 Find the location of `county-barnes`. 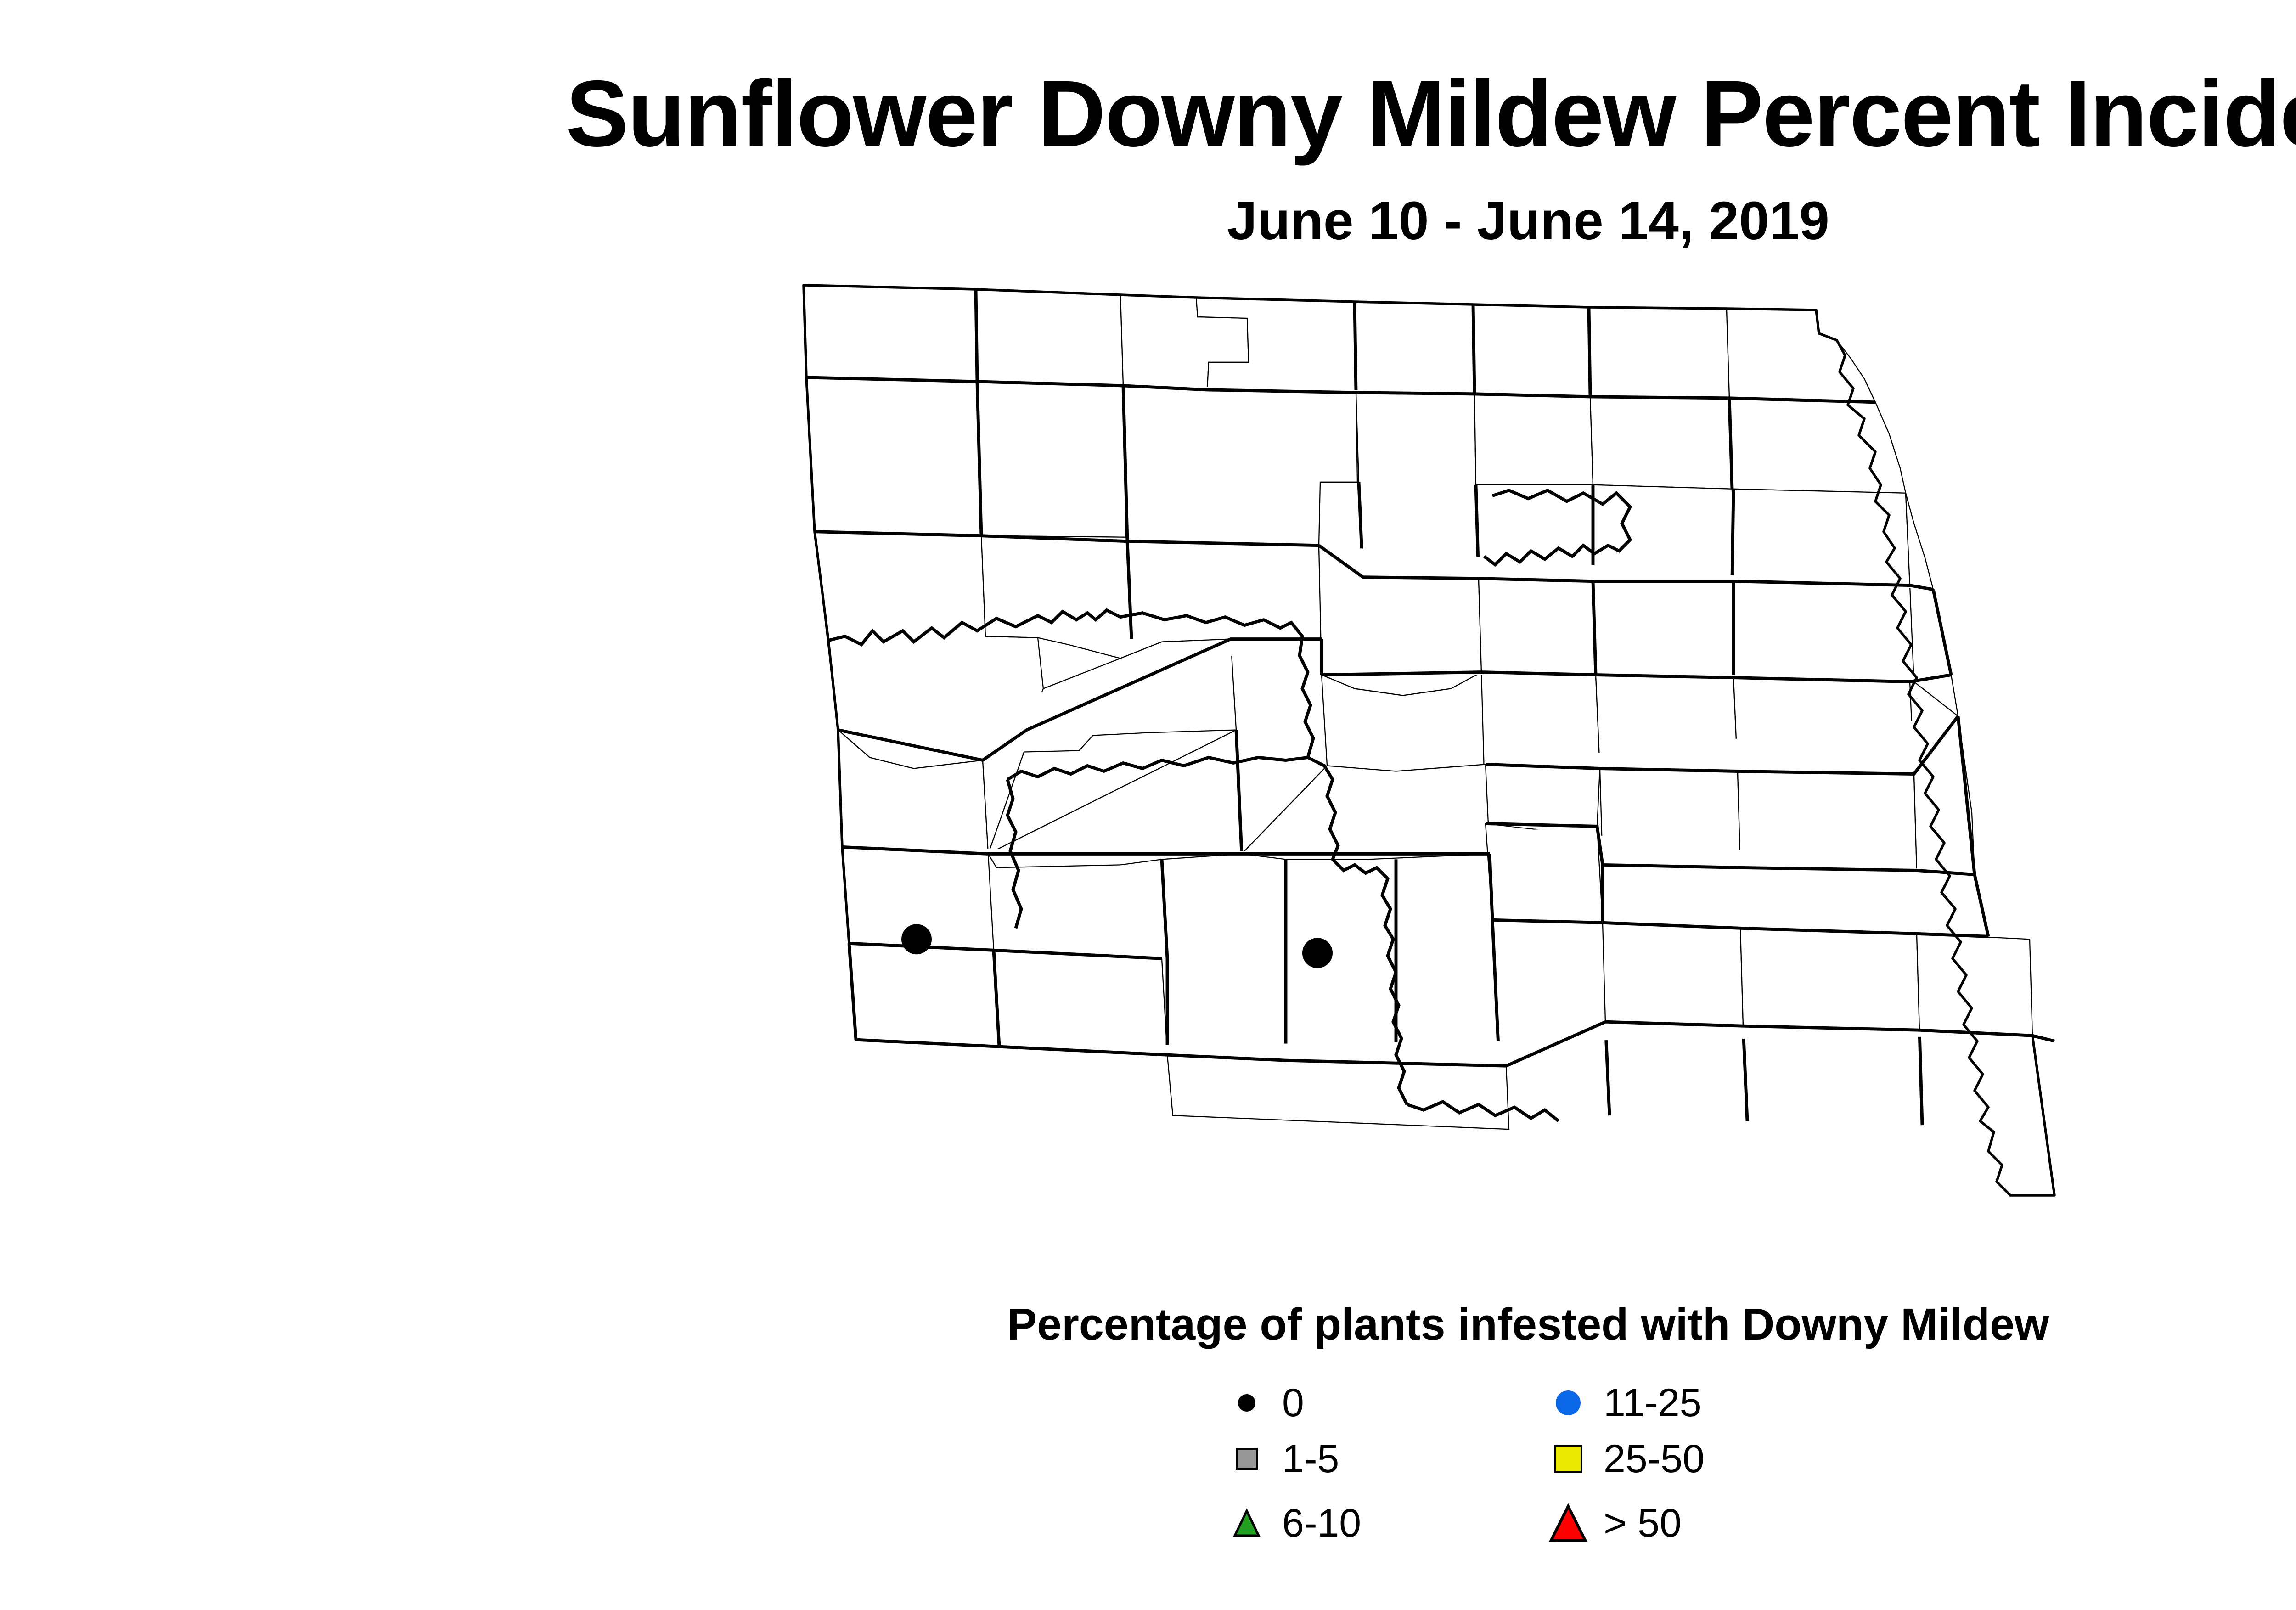

county-barnes is located at coordinates (1934, 650).